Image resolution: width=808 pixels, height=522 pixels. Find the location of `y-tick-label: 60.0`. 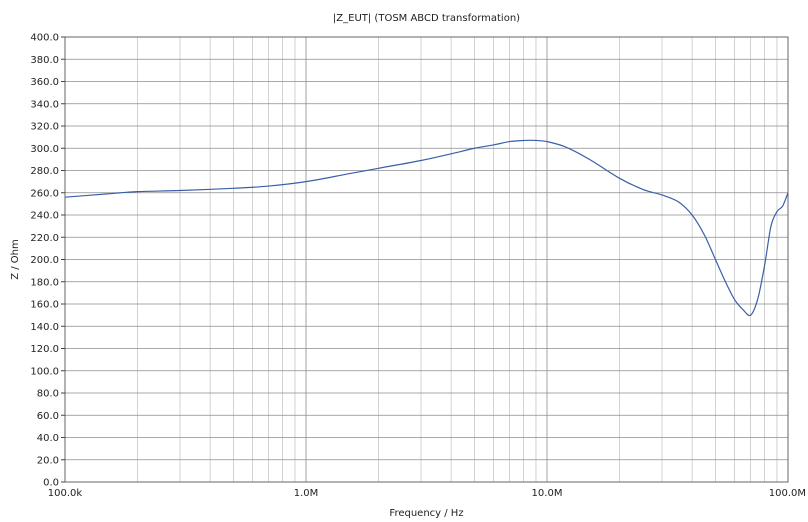

y-tick-label: 60.0 is located at coordinates (48, 416).